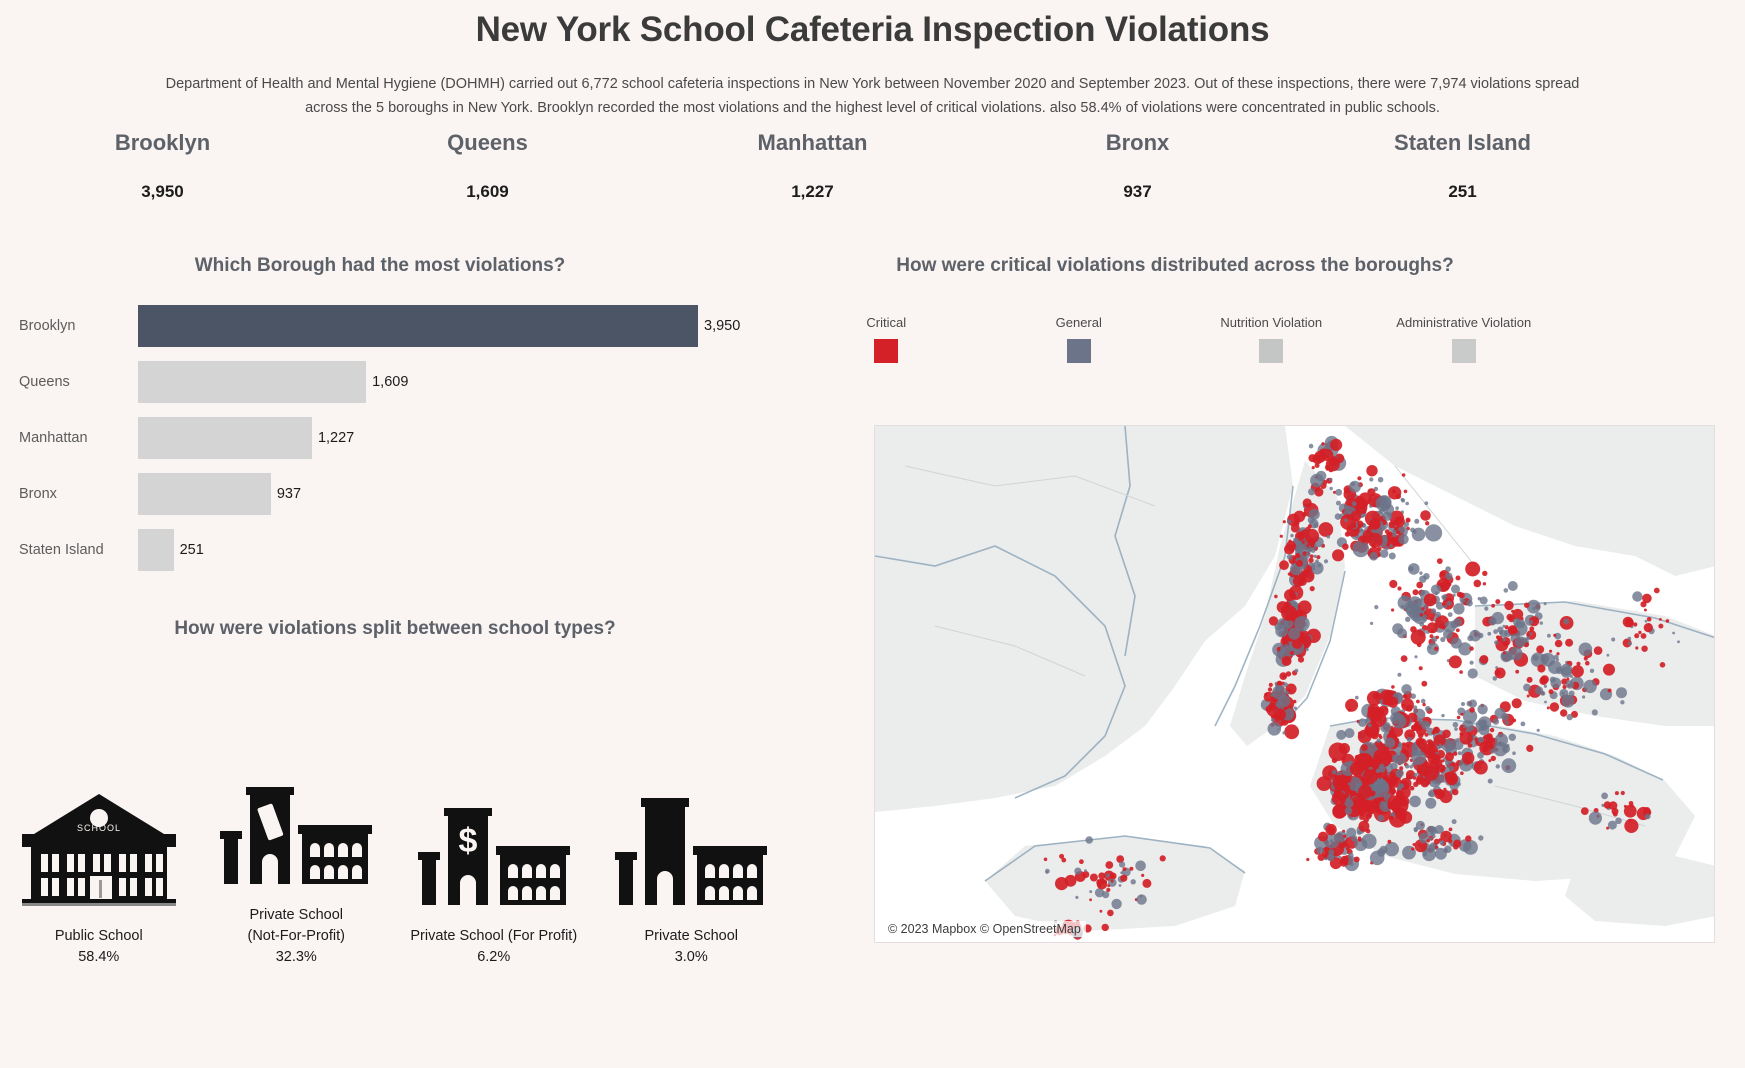  I want to click on bar-manhattan, so click(225, 438).